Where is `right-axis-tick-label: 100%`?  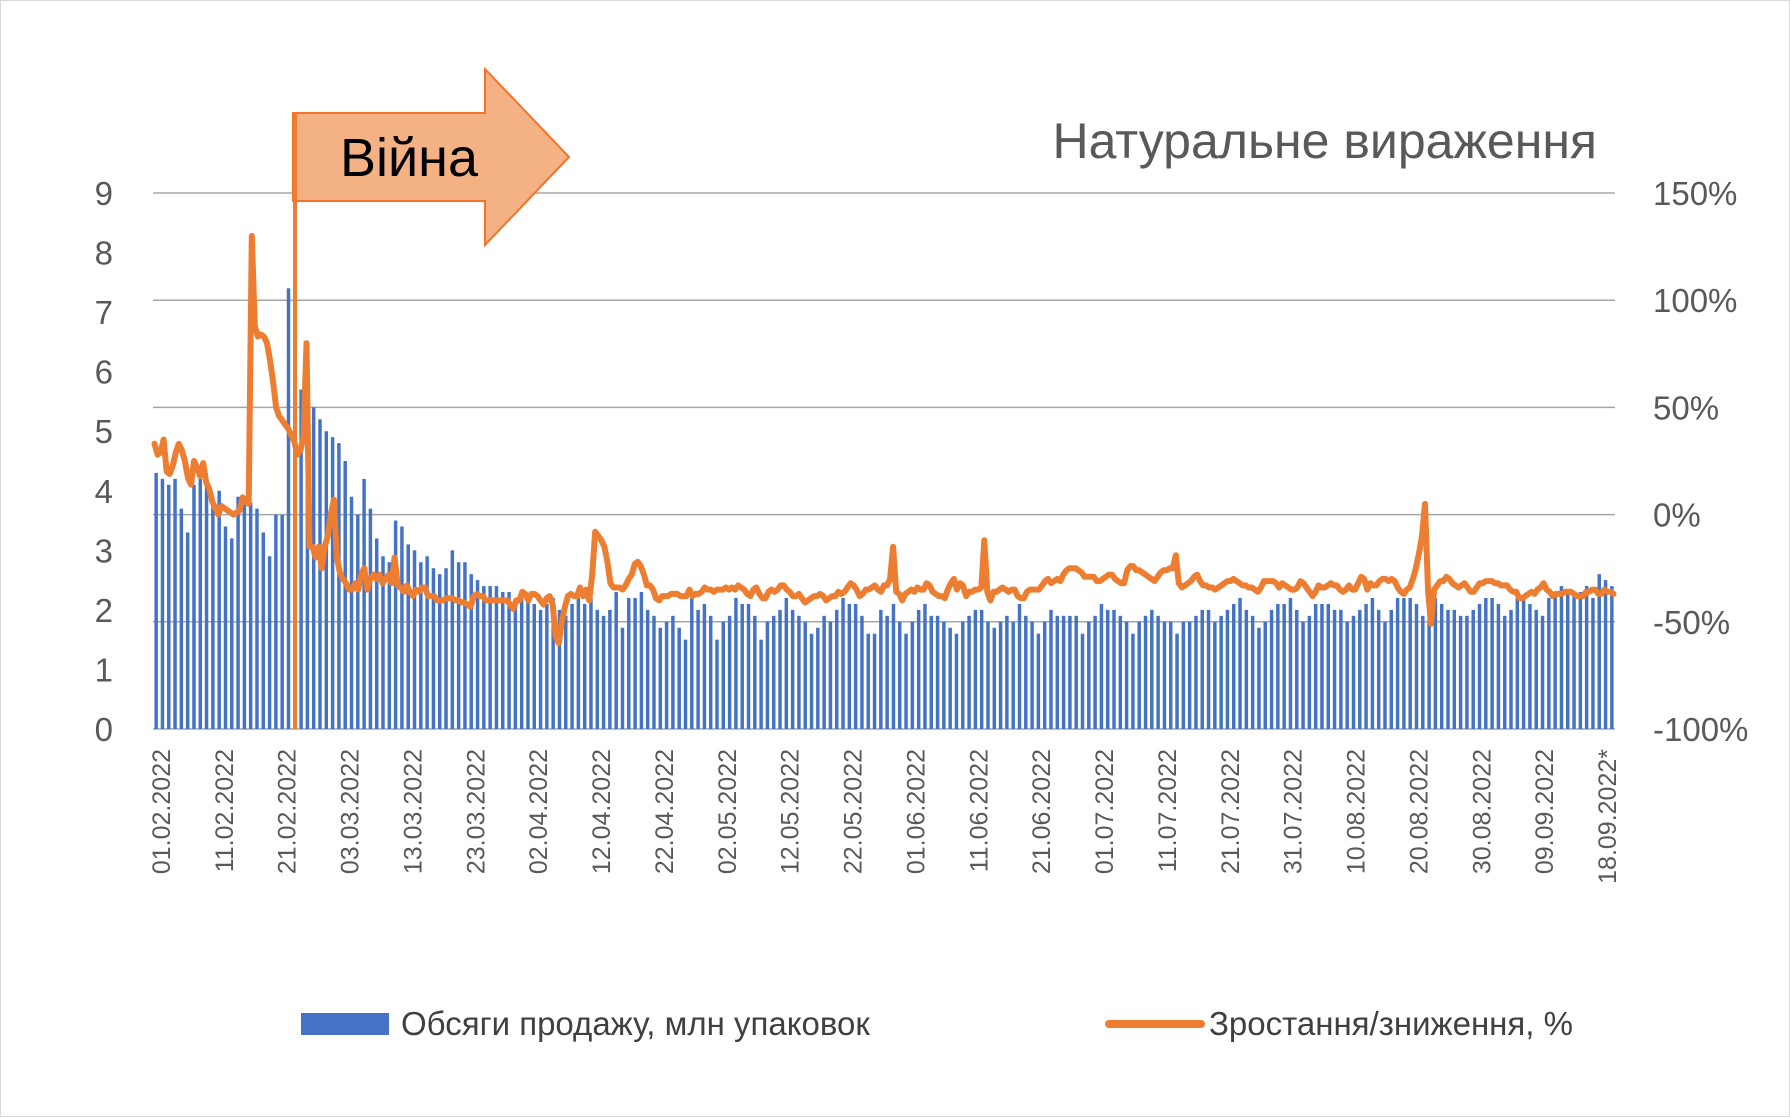
right-axis-tick-label: 100% is located at coordinates (1695, 300).